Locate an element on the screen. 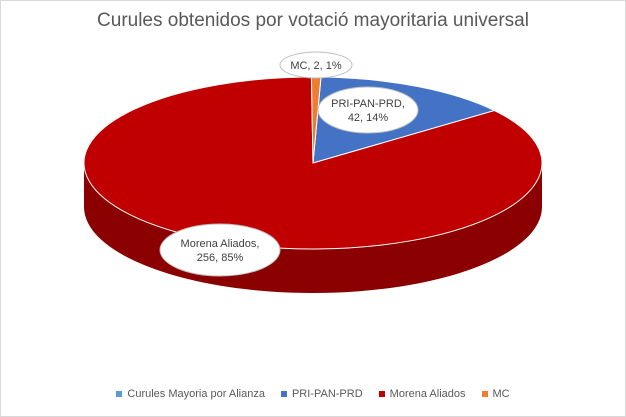 This screenshot has height=417, width=626. legend-label-mc: MC is located at coordinates (501, 394).